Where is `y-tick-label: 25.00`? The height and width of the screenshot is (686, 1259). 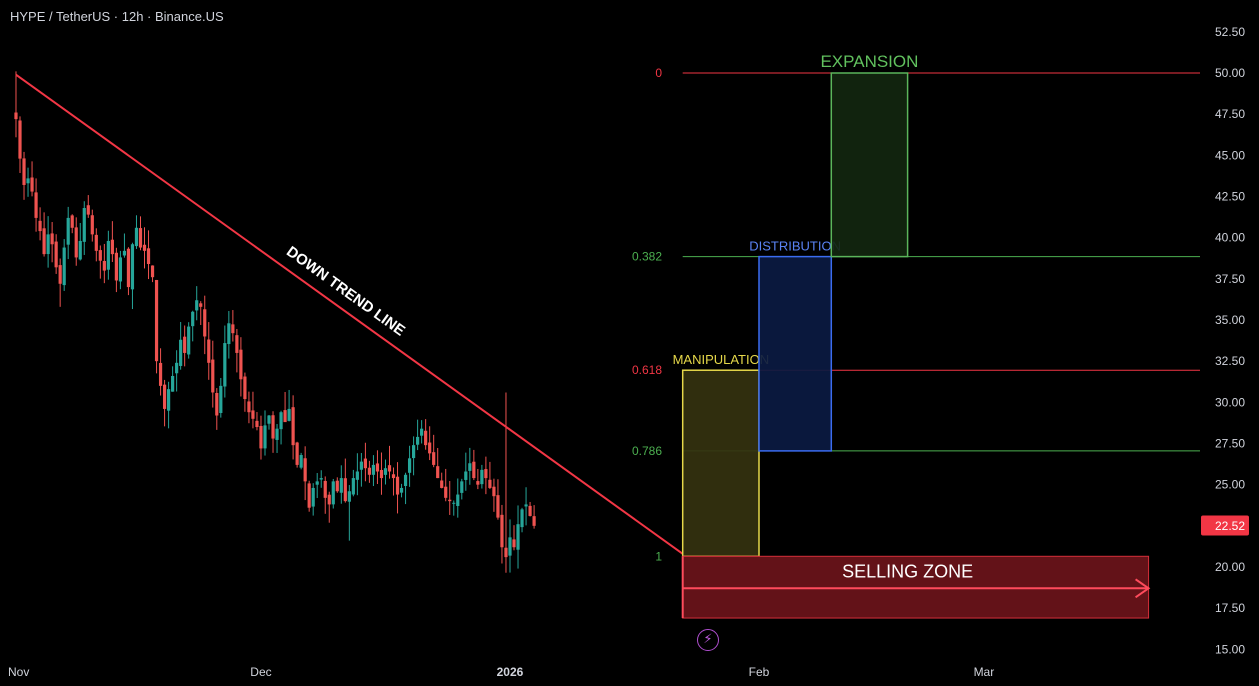 y-tick-label: 25.00 is located at coordinates (1230, 485).